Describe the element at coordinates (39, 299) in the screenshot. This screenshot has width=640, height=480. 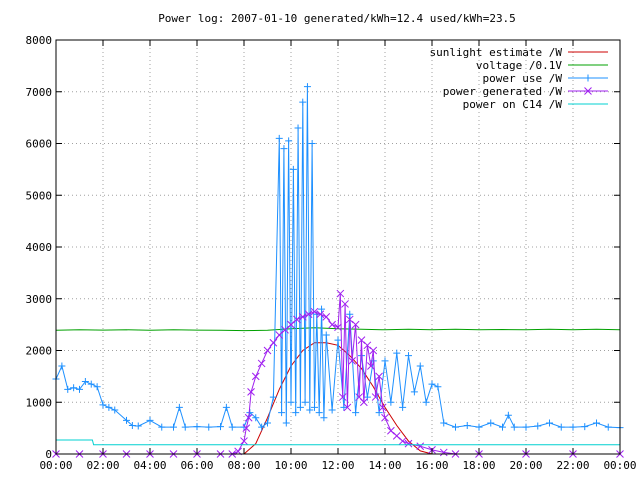
I see `y-tick-label: 3000` at that location.